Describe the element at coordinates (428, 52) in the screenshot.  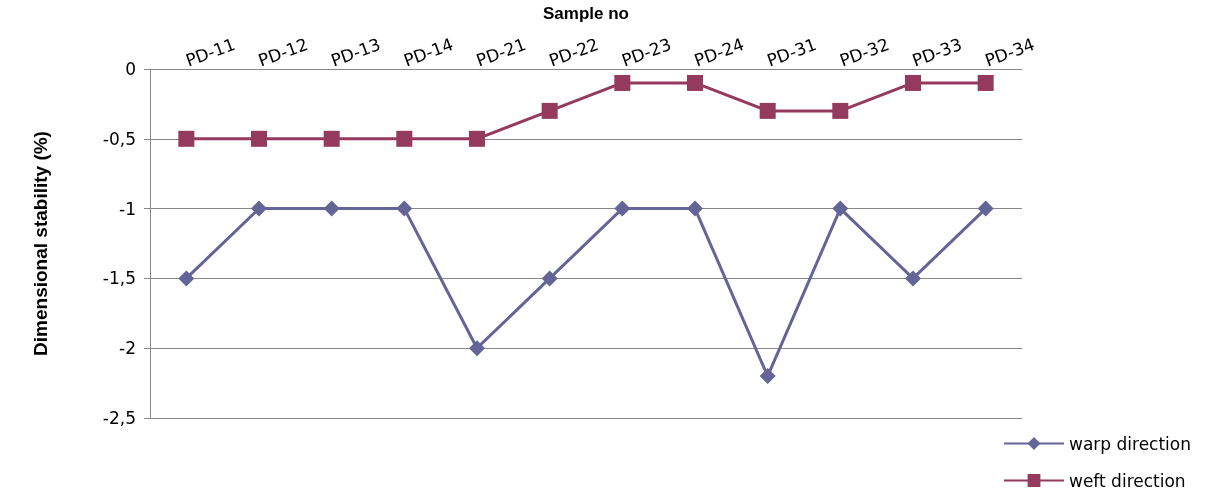
I see `x-tick-label: PD-14` at that location.